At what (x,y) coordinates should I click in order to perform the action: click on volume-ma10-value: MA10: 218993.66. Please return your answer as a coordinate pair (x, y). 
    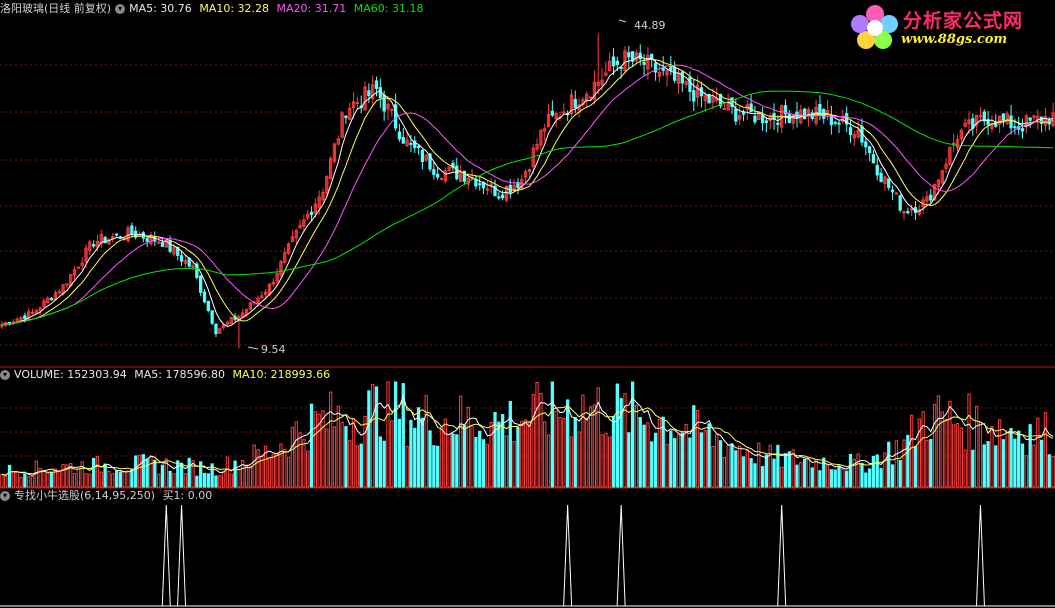
    Looking at the image, I should click on (281, 374).